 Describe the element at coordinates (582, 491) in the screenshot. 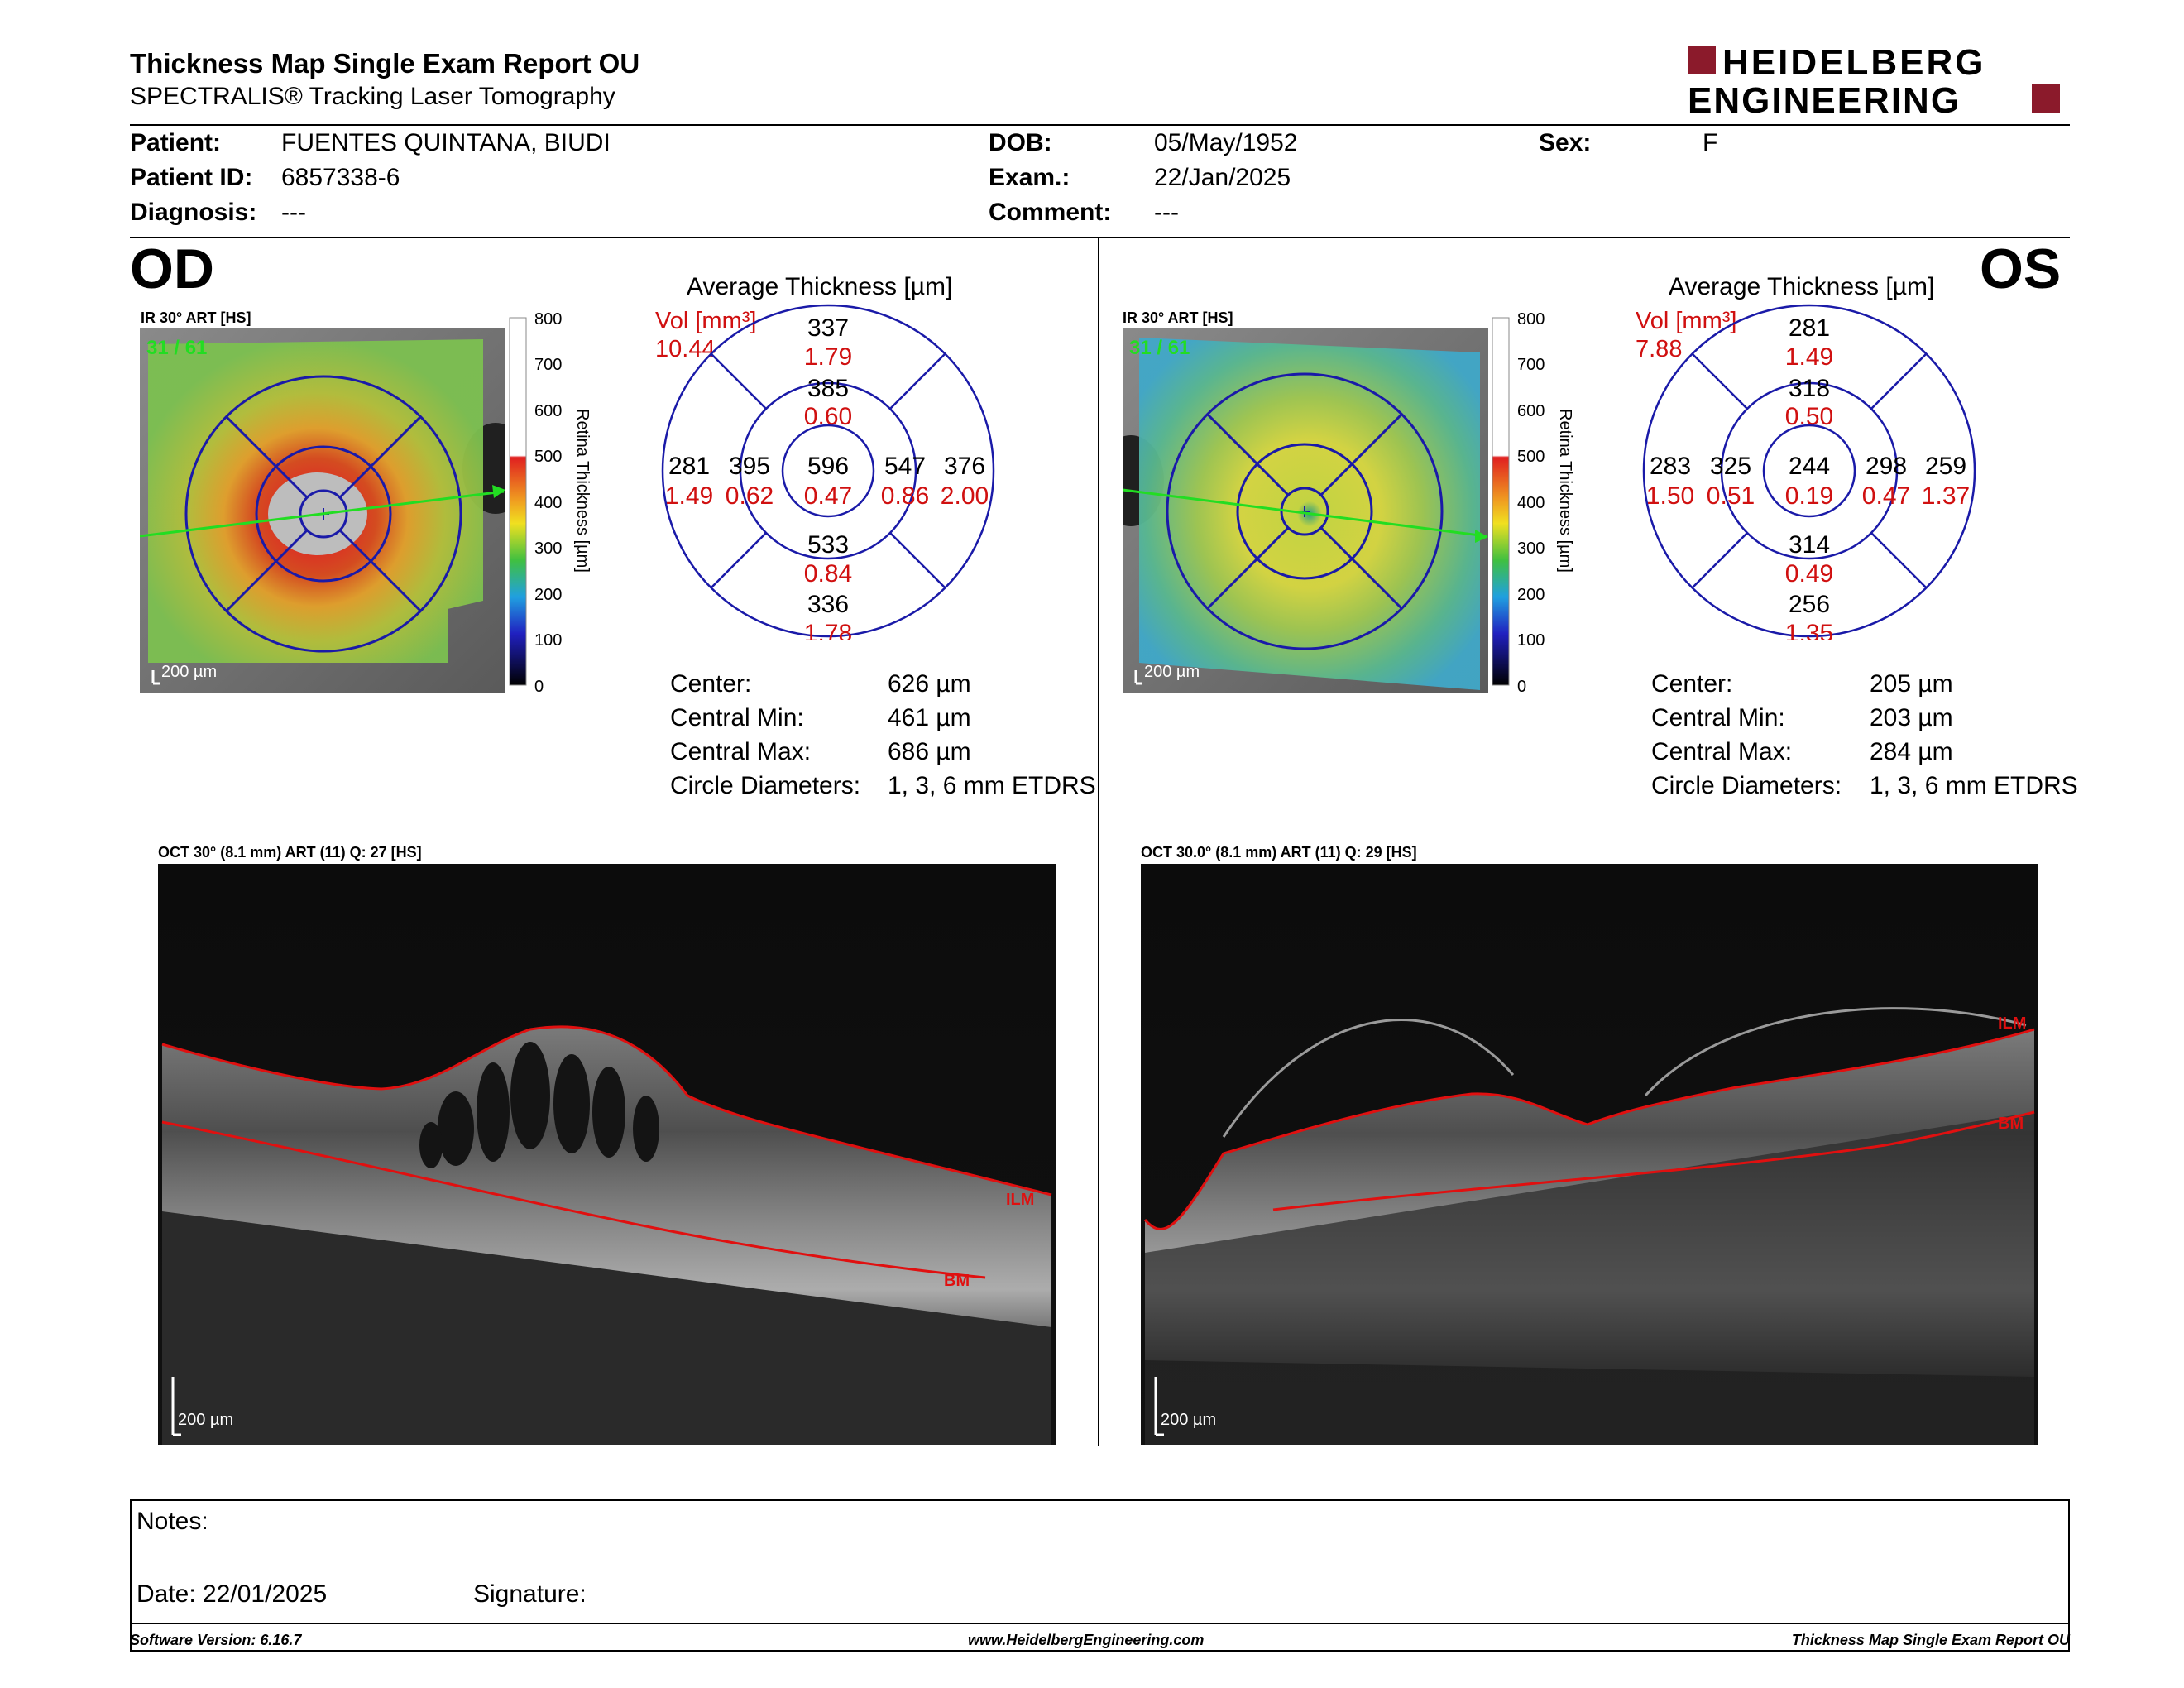

I see `od-scale-title: Retina Thickness [µm]` at that location.